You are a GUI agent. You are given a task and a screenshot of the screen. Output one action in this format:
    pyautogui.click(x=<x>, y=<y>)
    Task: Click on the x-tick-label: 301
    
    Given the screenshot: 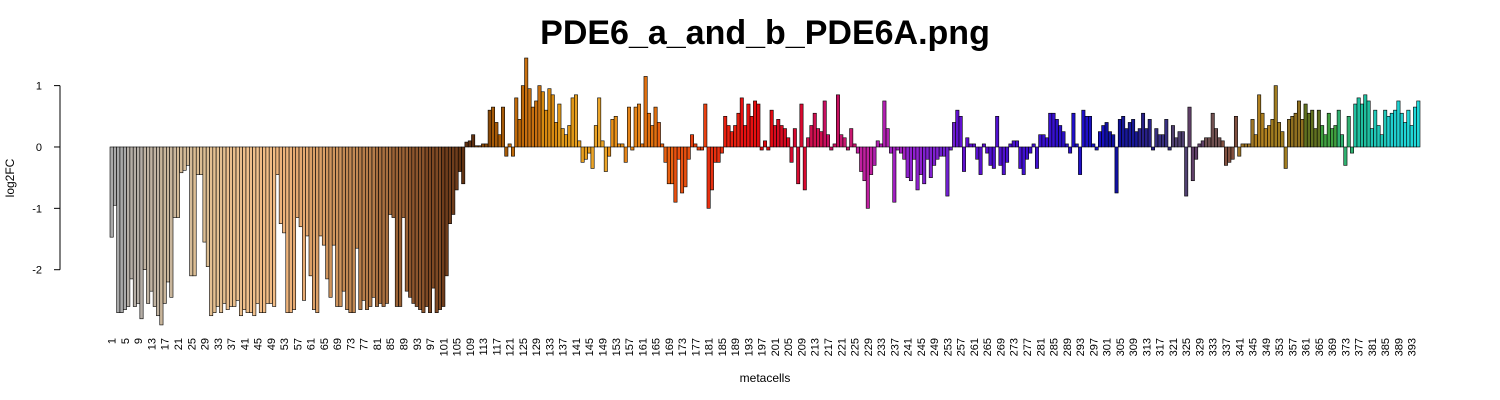 What is the action you would take?
    pyautogui.click(x=1108, y=347)
    